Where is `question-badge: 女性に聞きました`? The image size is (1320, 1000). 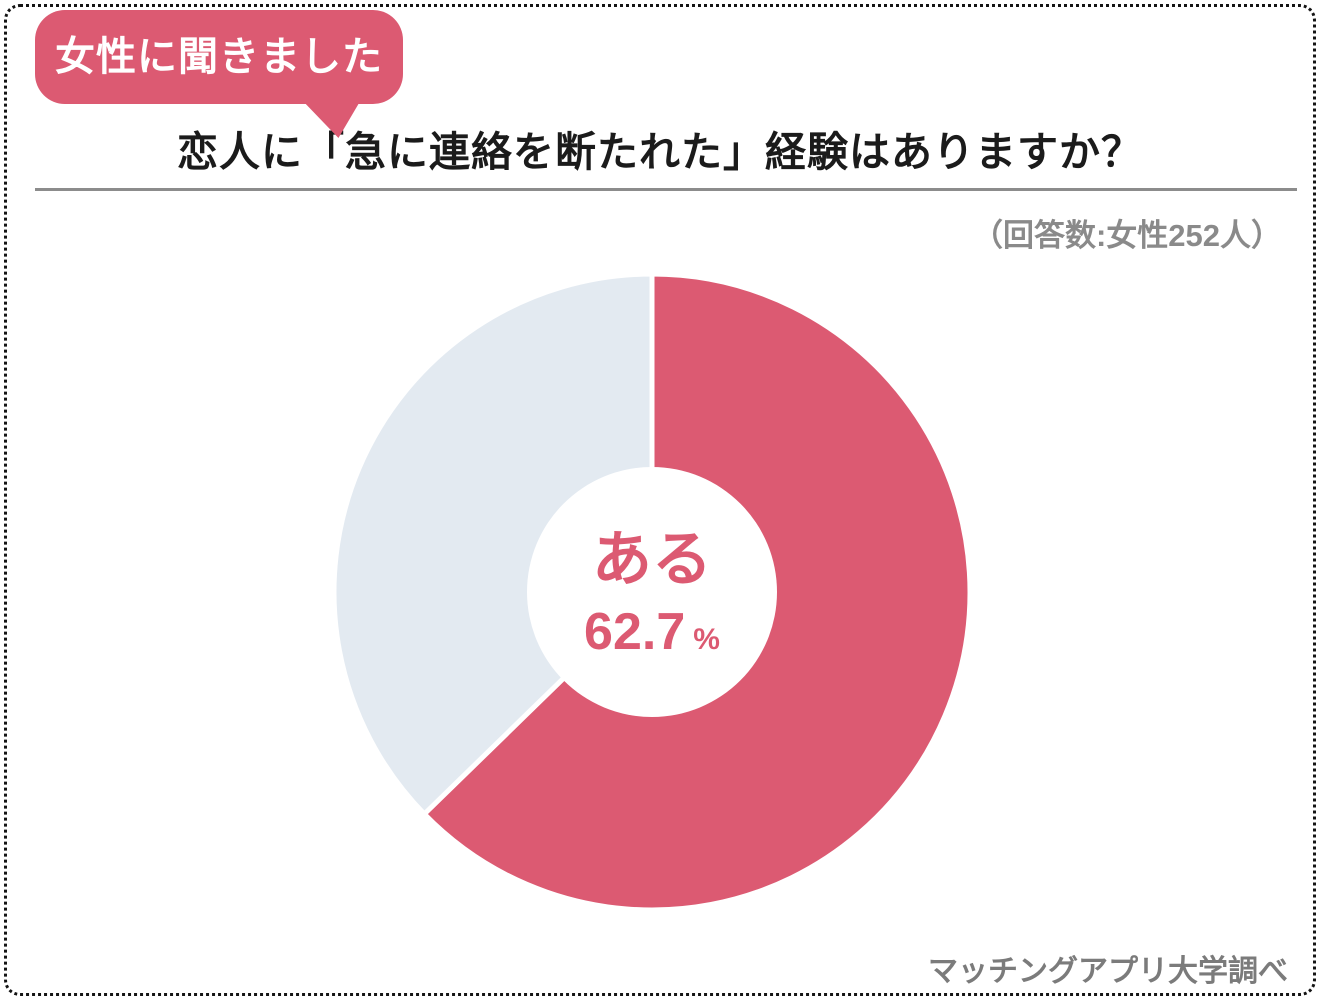 question-badge: 女性に聞きました is located at coordinates (219, 57).